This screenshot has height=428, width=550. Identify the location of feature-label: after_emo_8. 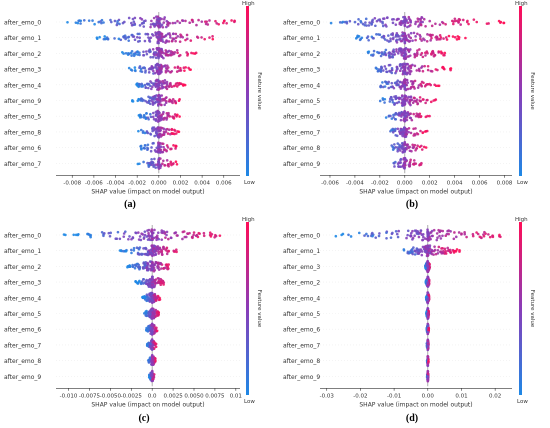
(22, 361).